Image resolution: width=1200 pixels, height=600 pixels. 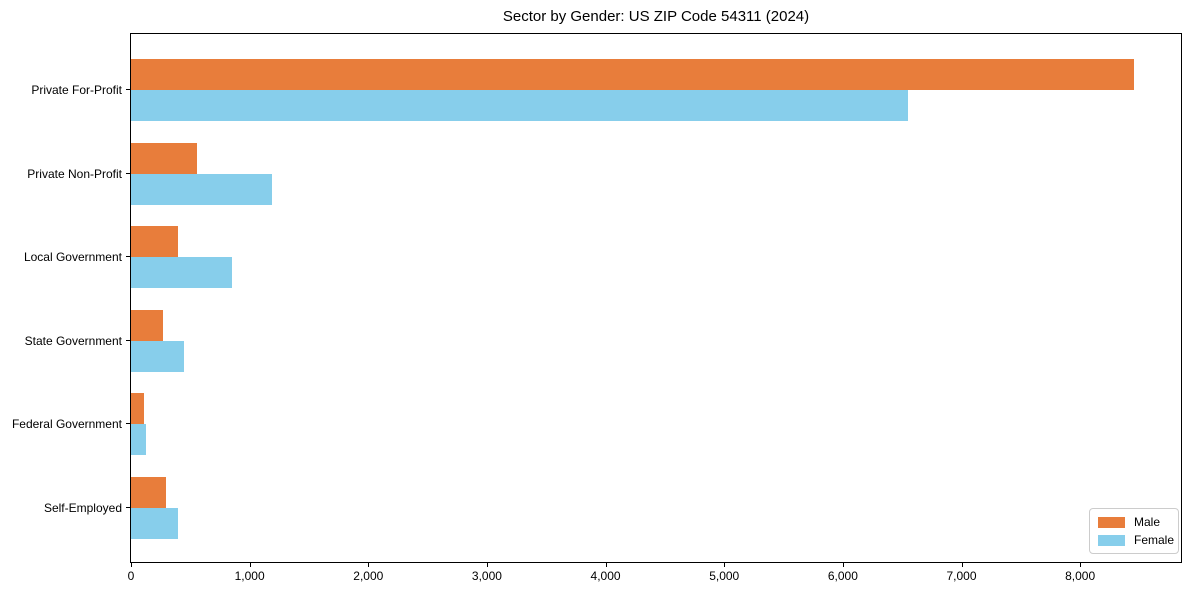 What do you see at coordinates (76, 90) in the screenshot?
I see `y-tick-label: Private For-Profit` at bounding box center [76, 90].